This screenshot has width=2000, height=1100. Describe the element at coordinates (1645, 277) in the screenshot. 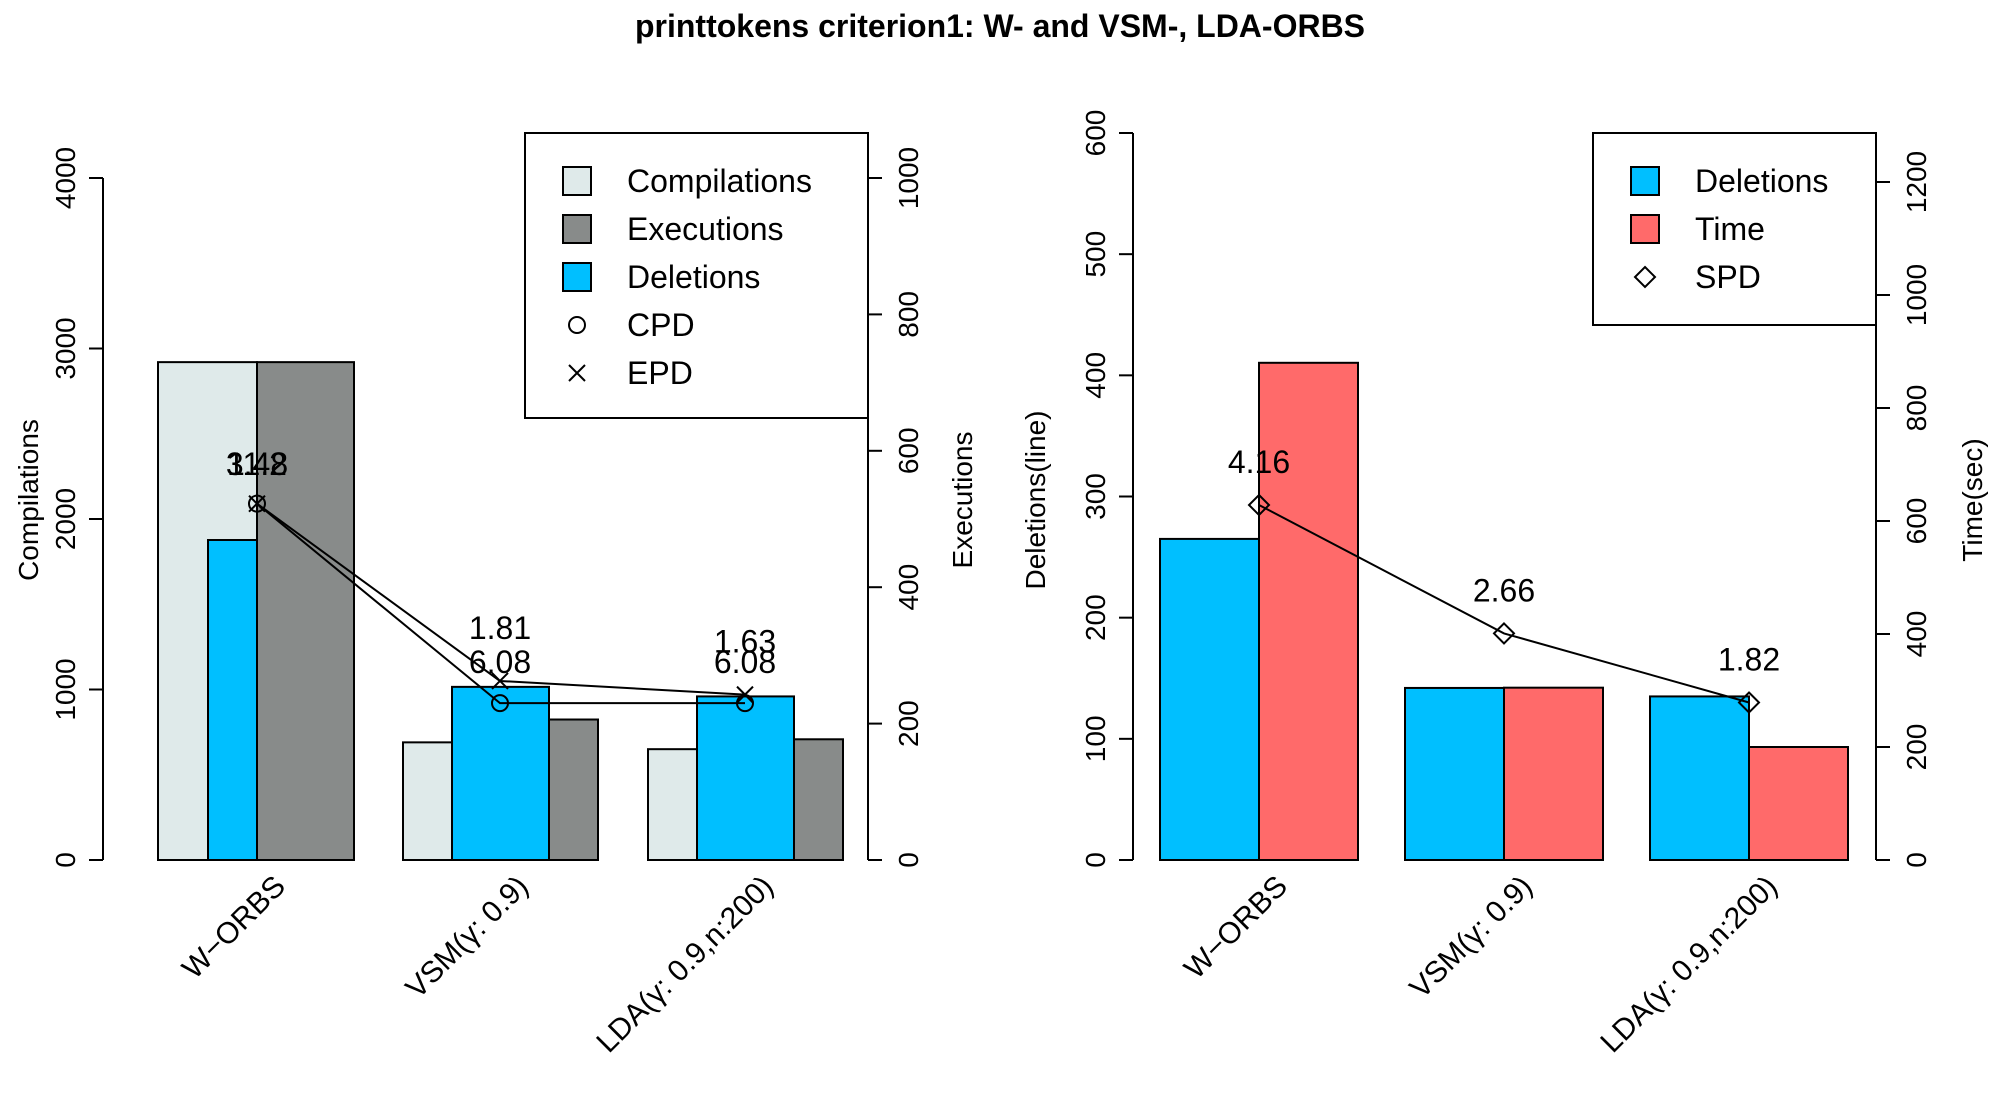

I see `legend-marker-spd` at that location.